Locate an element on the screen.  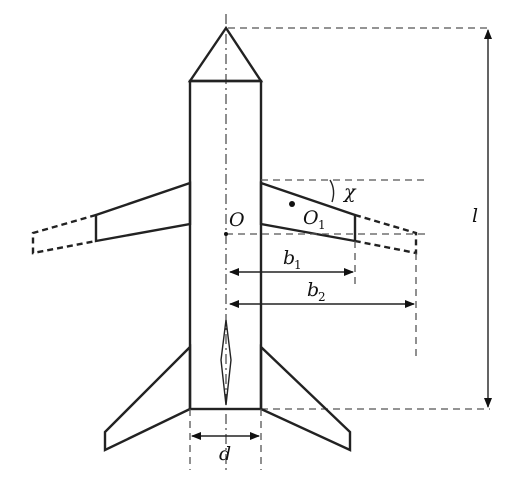
origin-dot is located at coordinates (226, 234).